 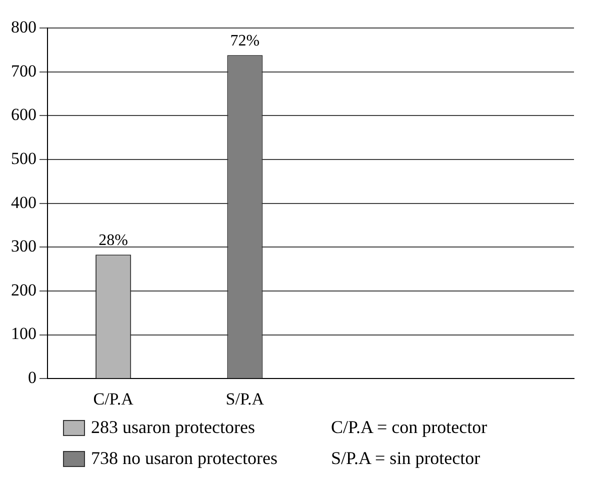 What do you see at coordinates (32, 378) in the screenshot?
I see `y-tick-label: 0` at bounding box center [32, 378].